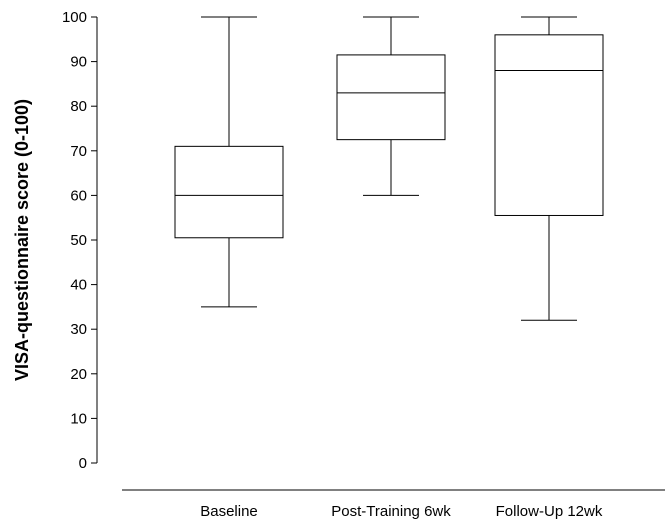 Image resolution: width=670 pixels, height=521 pixels. Describe the element at coordinates (229, 511) in the screenshot. I see `x-category-label: Baseline` at that location.